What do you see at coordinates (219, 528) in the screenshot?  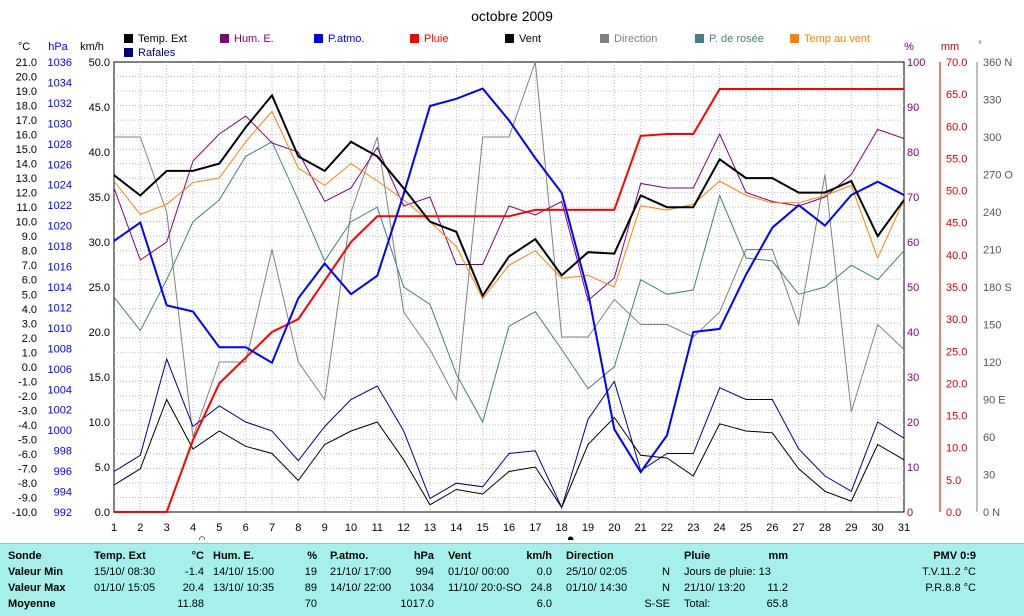 I see `x-tick-label: 5` at bounding box center [219, 528].